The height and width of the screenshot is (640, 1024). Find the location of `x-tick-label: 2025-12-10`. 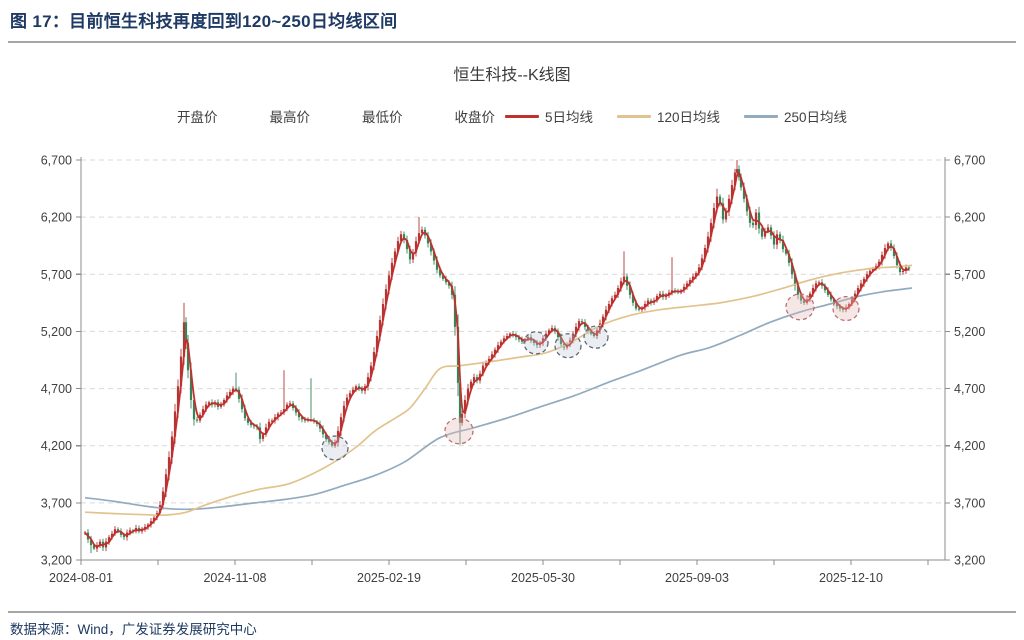

x-tick-label: 2025-12-10 is located at coordinates (851, 578).